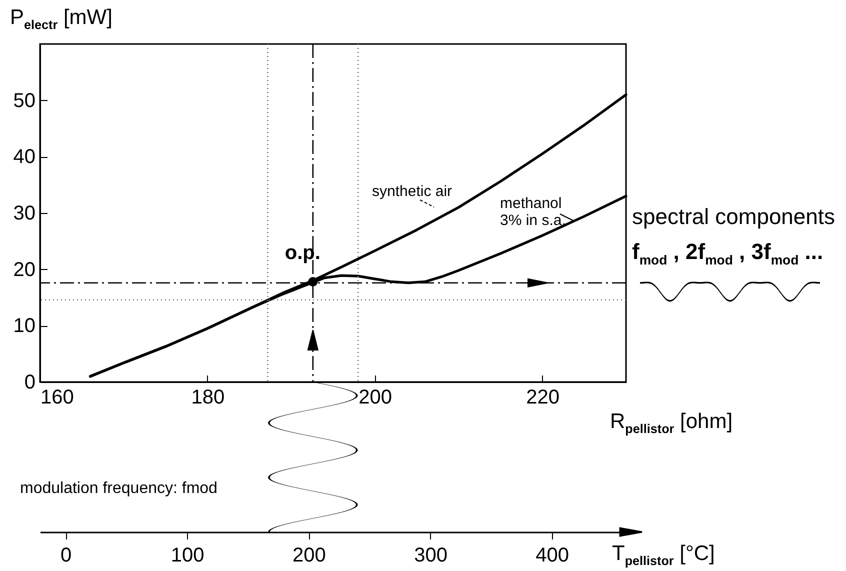 The width and height of the screenshot is (846, 571). I want to click on x-axis-title: R$_{pellistor}$ [ohm], so click(671, 424).